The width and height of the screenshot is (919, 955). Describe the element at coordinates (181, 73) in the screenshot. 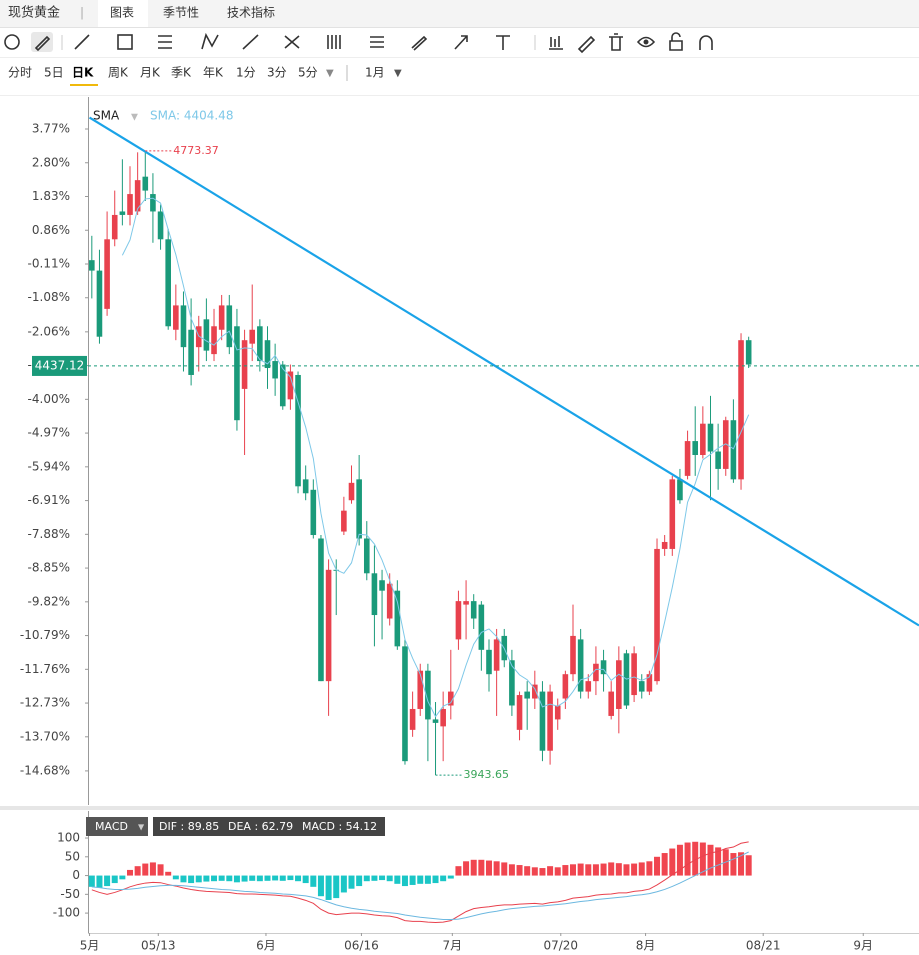

I see `period: 季K` at that location.